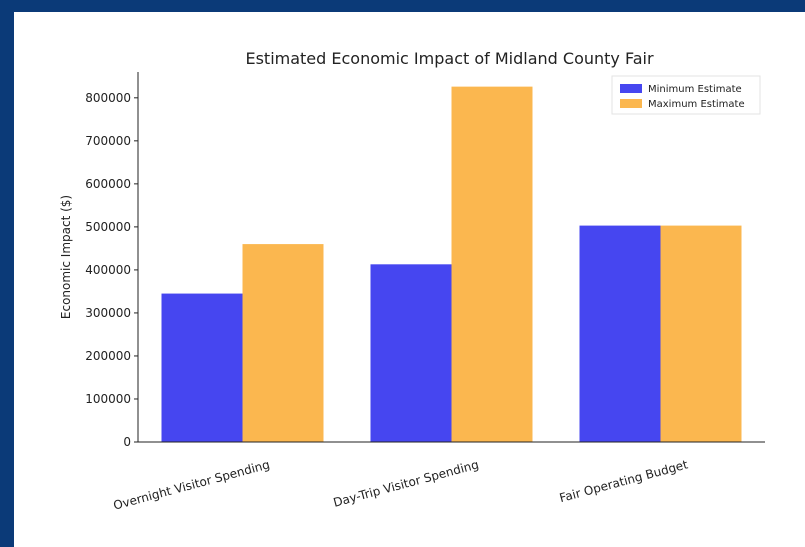 The image size is (805, 547). I want to click on x-category-label: Overnight Visitor Spending, so click(192, 484).